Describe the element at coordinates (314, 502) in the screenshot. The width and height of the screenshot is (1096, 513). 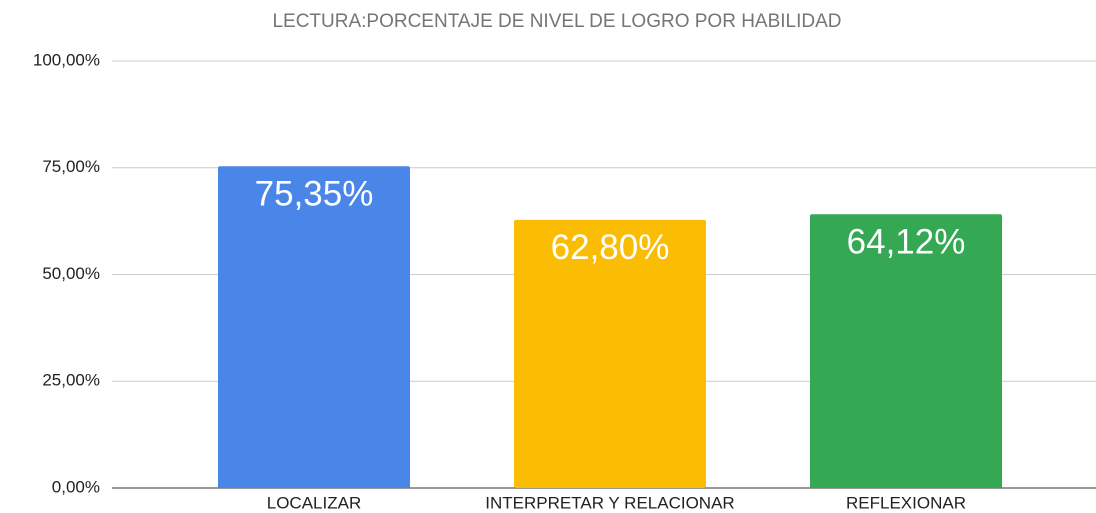
I see `x-tick-label: LOCALIZAR` at that location.